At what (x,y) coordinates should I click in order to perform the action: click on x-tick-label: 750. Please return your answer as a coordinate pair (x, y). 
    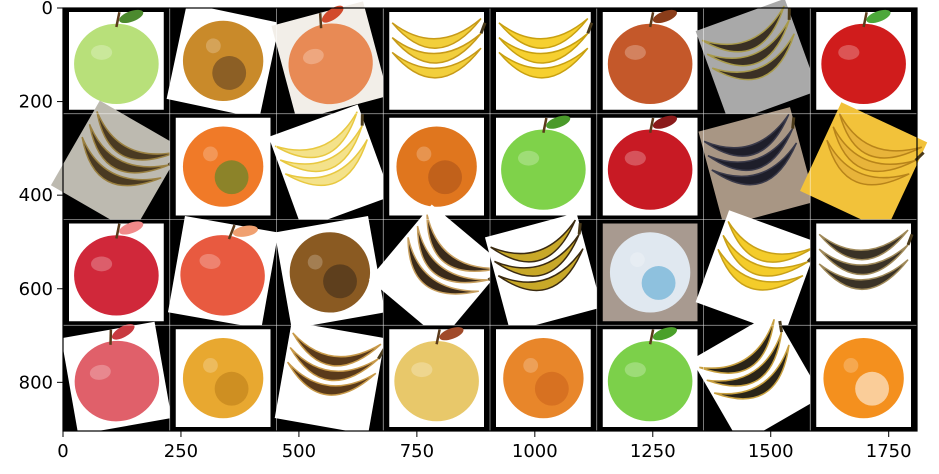
    Looking at the image, I should click on (417, 451).